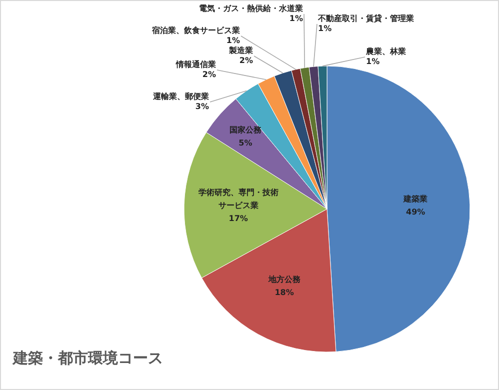  I want to click on slice-label: 建築業, so click(415, 199).